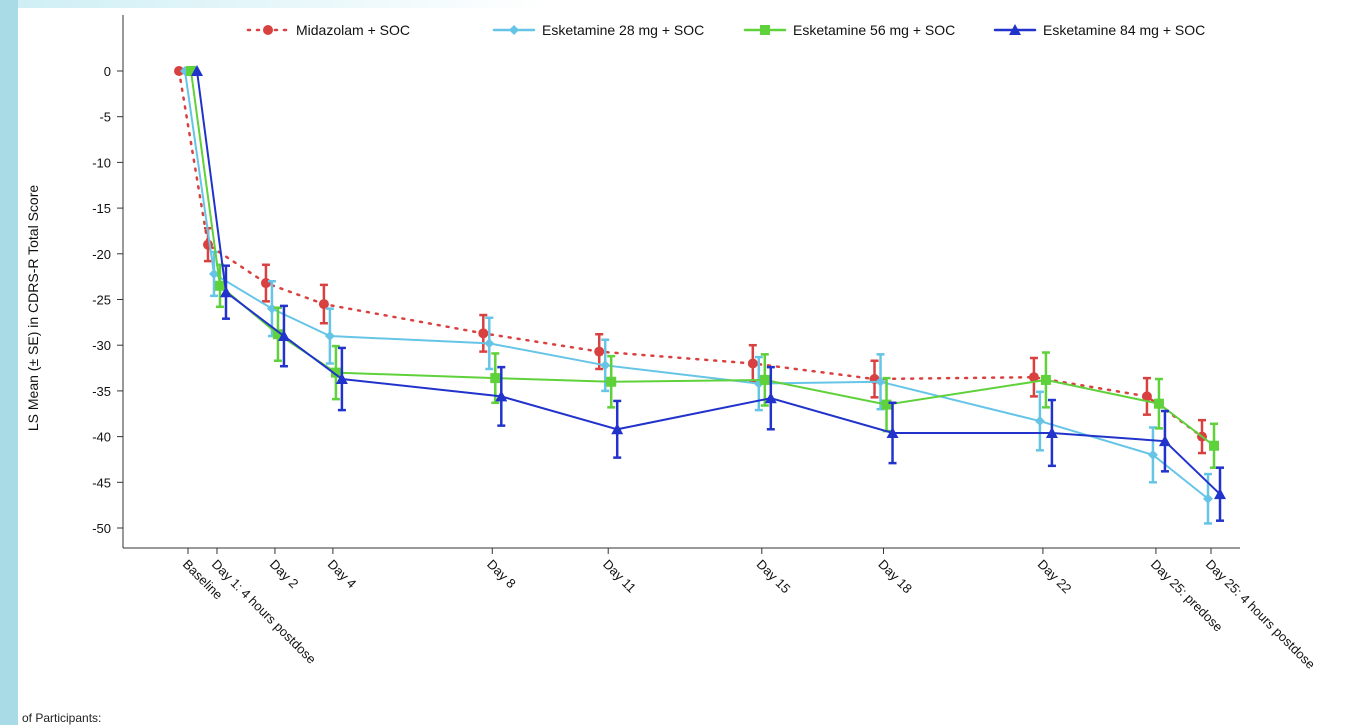 The image size is (1345, 725). I want to click on x-tick-label: Day 2, so click(284, 574).